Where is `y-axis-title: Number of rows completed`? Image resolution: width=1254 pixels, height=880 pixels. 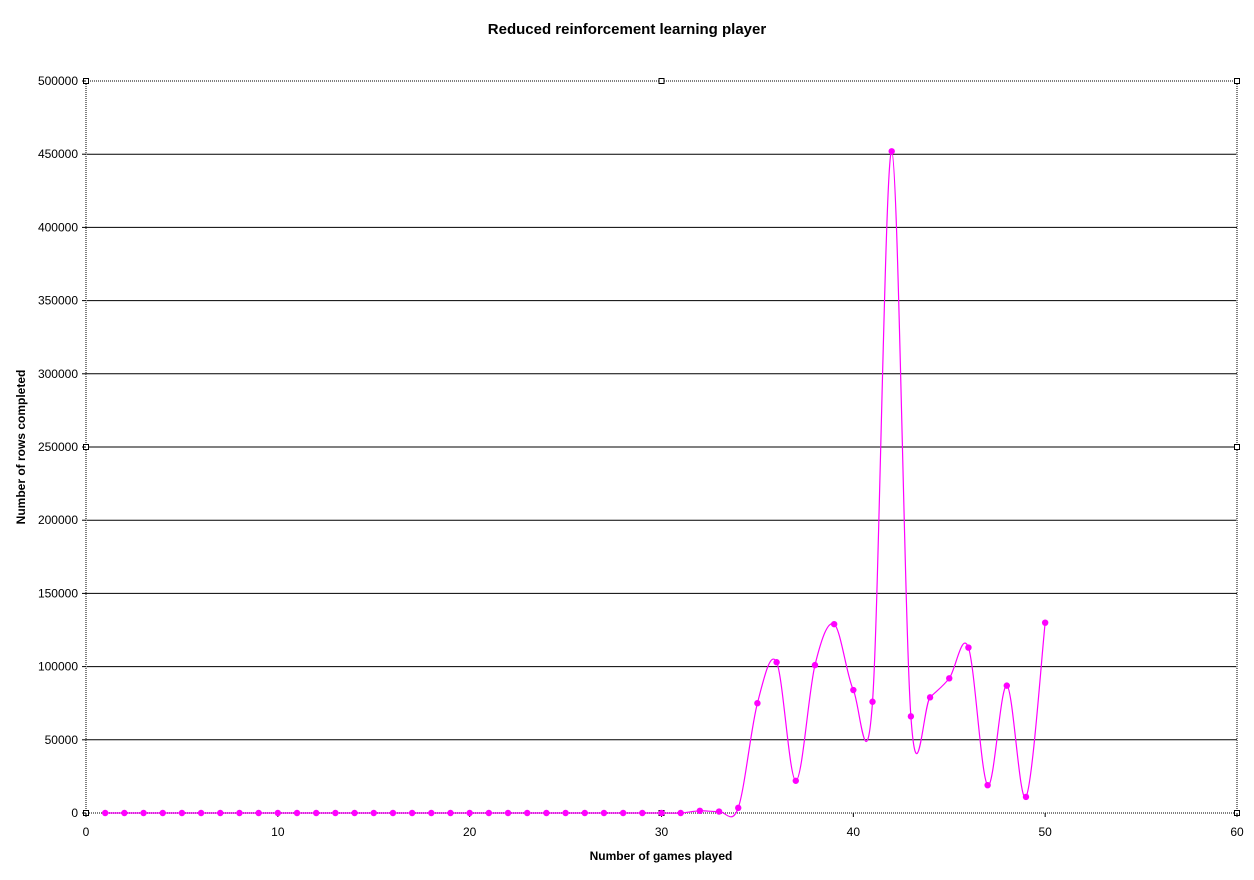 y-axis-title: Number of rows completed is located at coordinates (21, 447).